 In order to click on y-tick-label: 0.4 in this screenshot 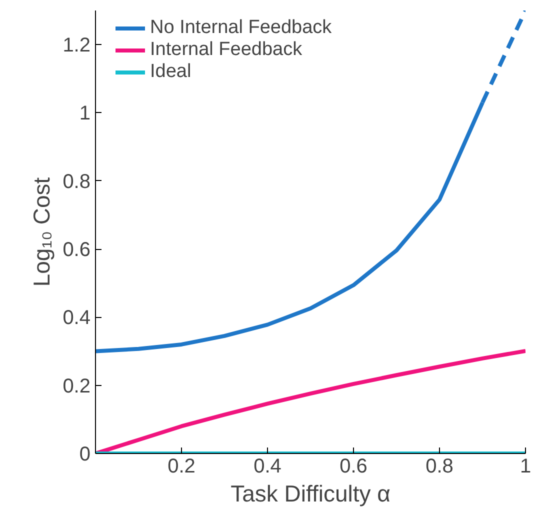, I will do `click(76, 318)`.